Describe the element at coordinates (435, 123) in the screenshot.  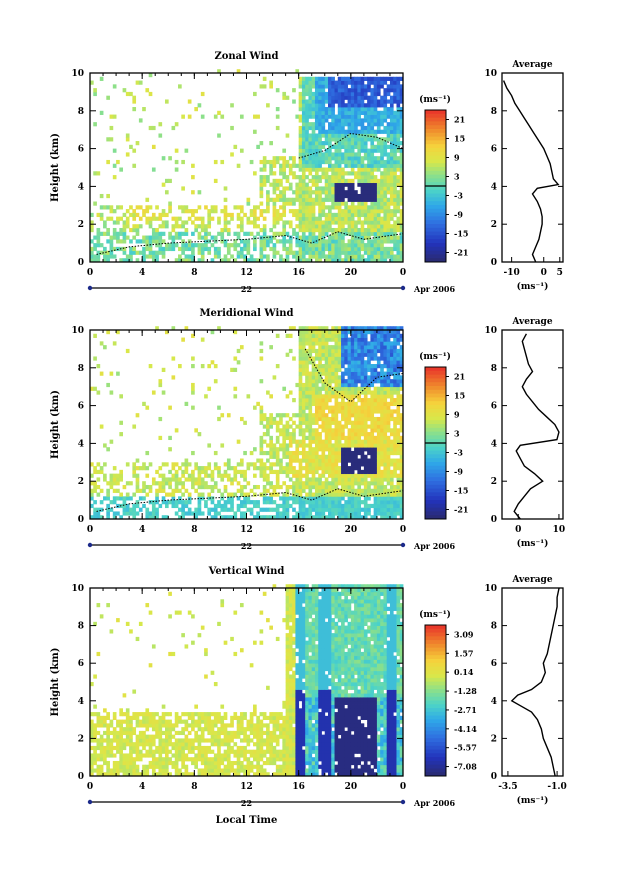
I see `colorbar-segment` at that location.